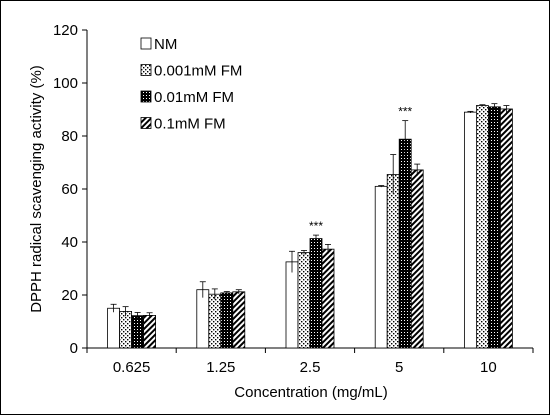 The height and width of the screenshot is (419, 550). Describe the element at coordinates (220, 367) in the screenshot. I see `x-tick-label: 1.25` at that location.